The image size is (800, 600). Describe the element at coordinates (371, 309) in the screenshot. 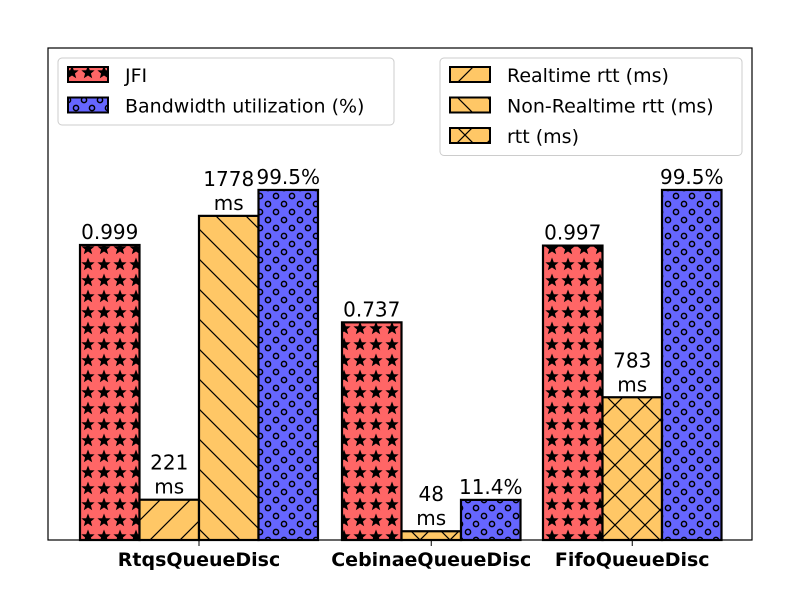

I see `data-label-cebinaequeuedisc-jfi: 0.737` at that location.